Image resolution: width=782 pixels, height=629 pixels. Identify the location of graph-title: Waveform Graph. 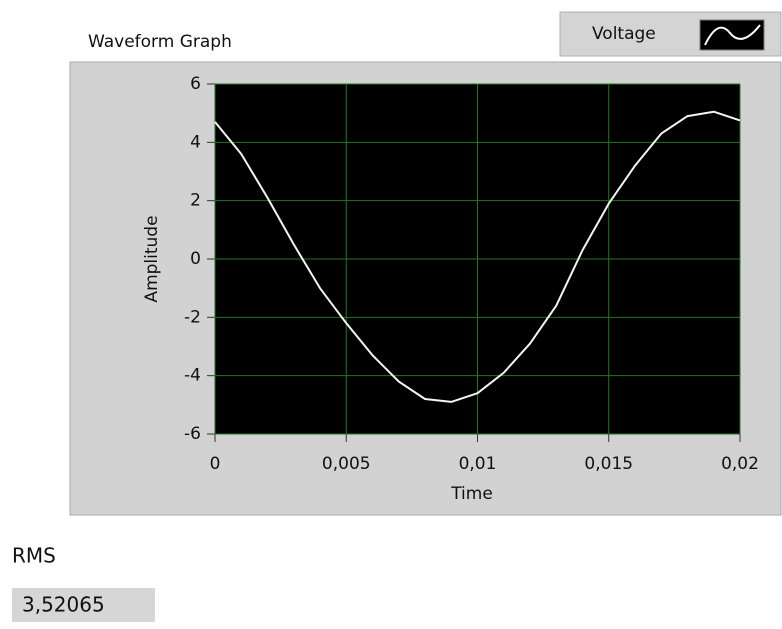
(160, 42).